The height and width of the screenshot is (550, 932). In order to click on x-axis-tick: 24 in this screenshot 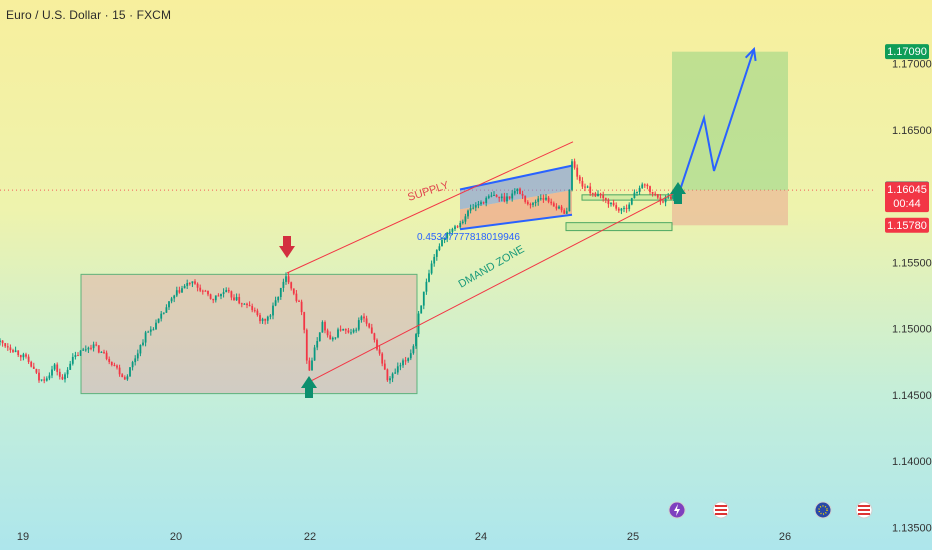, I will do `click(481, 537)`.